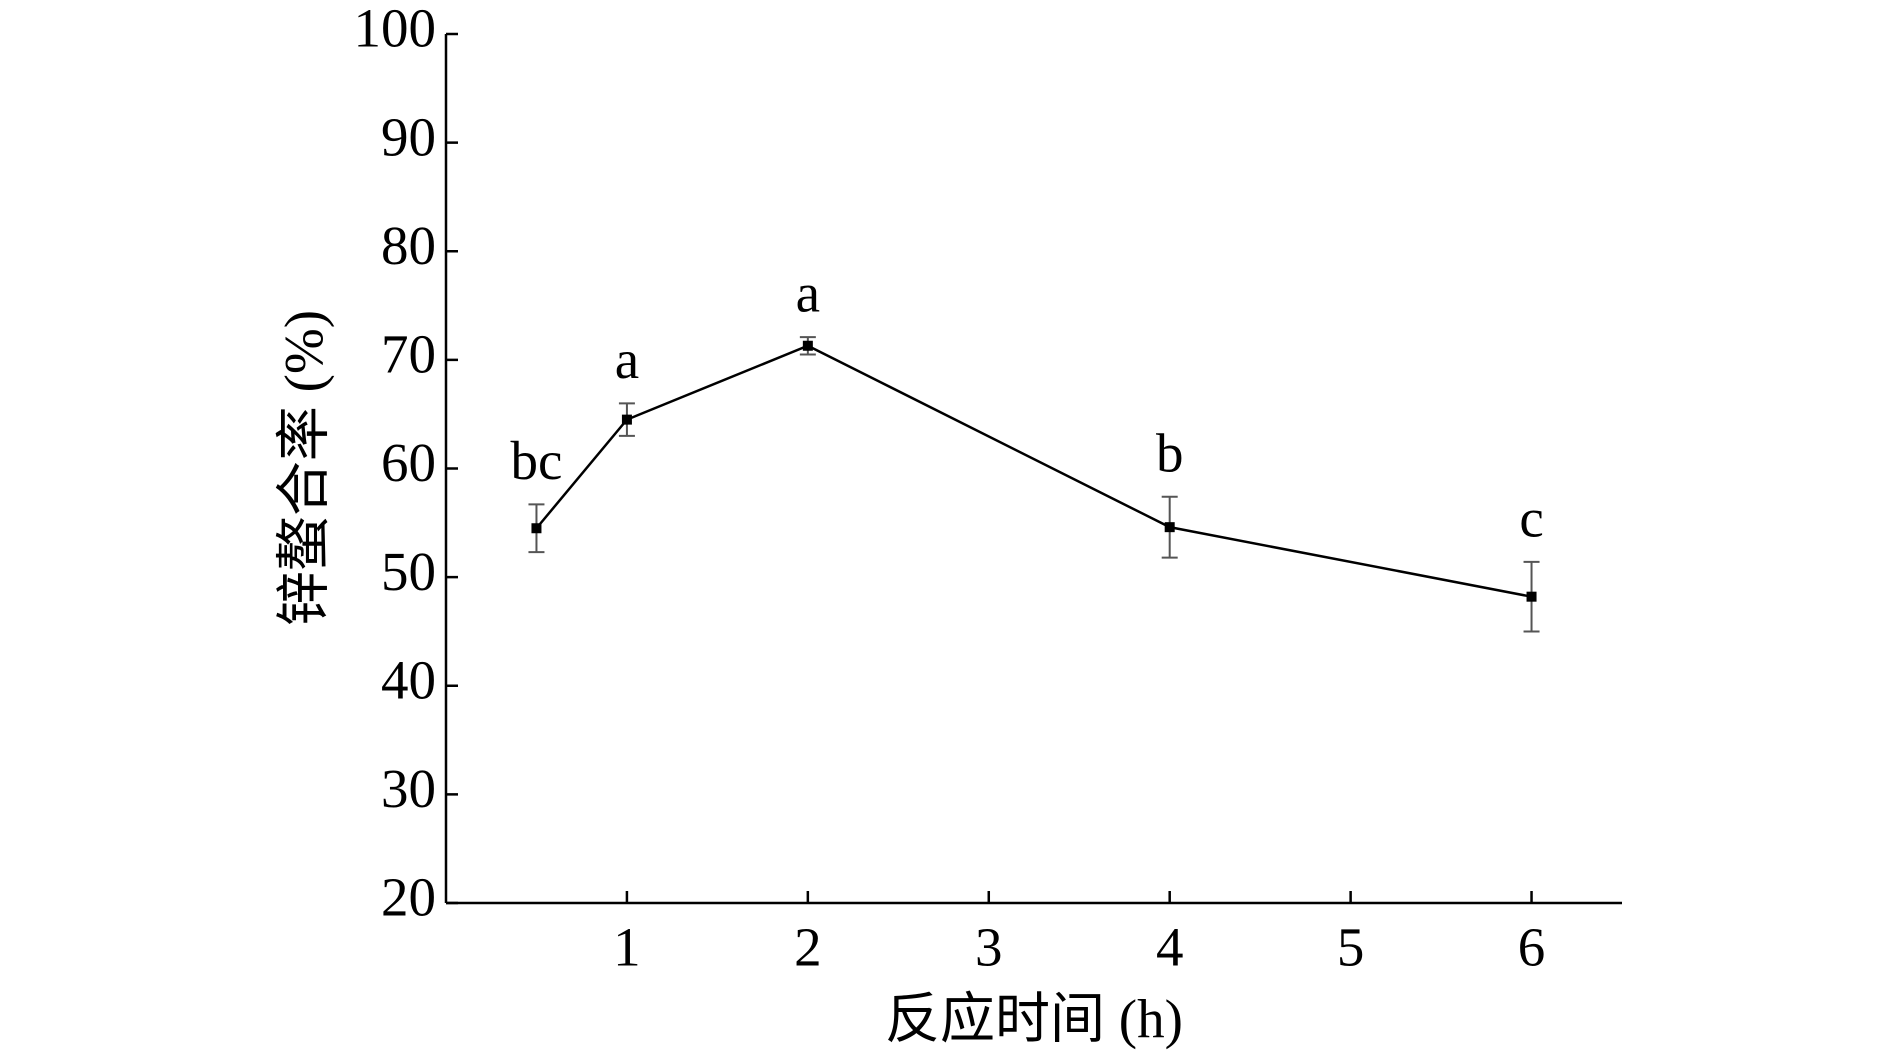  What do you see at coordinates (408, 897) in the screenshot?
I see `y-tick-label: 20` at bounding box center [408, 897].